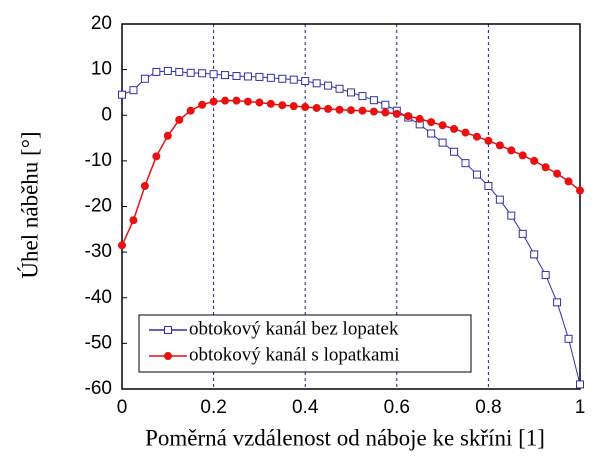 This screenshot has height=461, width=601. I want to click on y-tick-label: -20, so click(98, 206).